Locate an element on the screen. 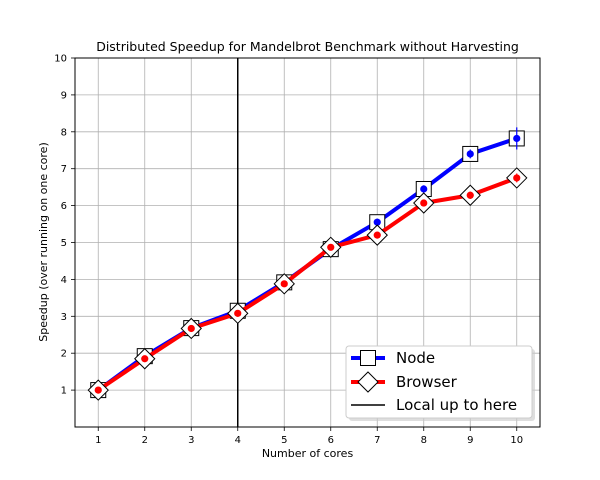 The height and width of the screenshot is (480, 600). y-tick-label: 10 is located at coordinates (60, 59).